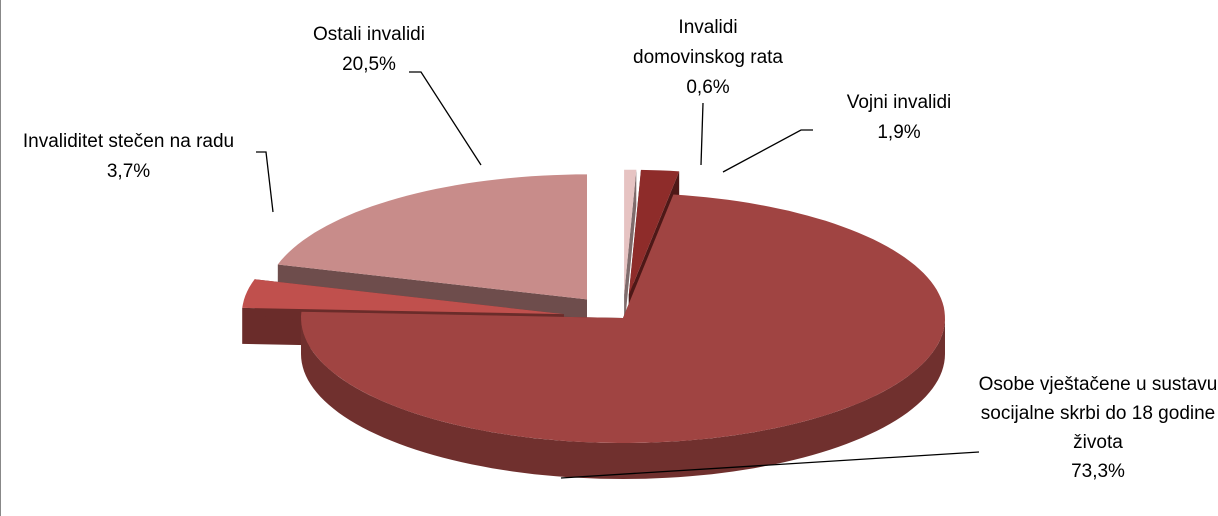 The height and width of the screenshot is (516, 1218). Describe the element at coordinates (899, 132) in the screenshot. I see `label-value: 1,9%` at that location.